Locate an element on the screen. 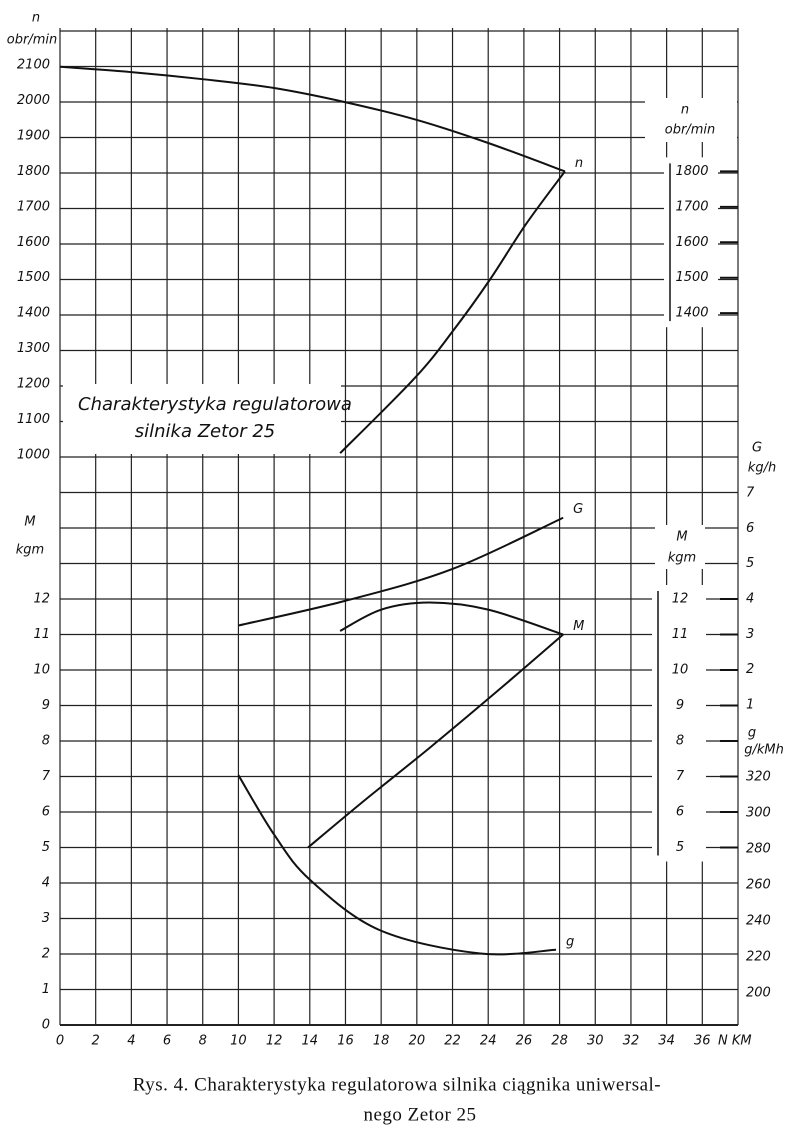 This screenshot has height=1140, width=794. inner-tick-label: 7 is located at coordinates (680, 776).